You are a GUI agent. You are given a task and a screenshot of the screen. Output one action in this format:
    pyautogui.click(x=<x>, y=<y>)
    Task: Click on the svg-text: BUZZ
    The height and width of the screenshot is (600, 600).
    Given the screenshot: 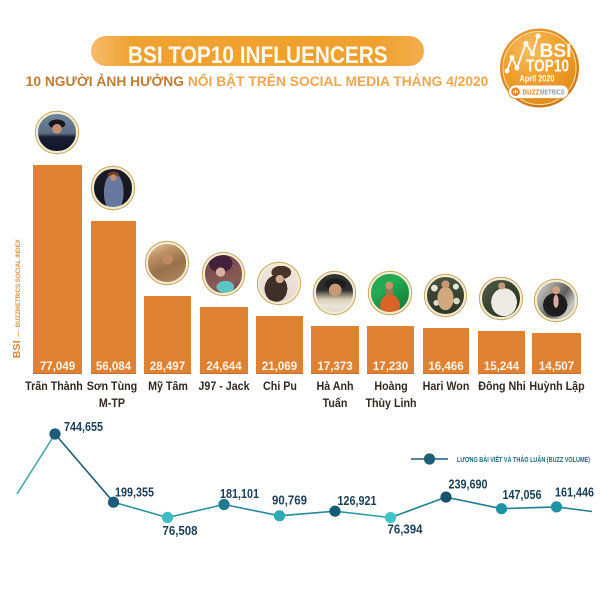 What is the action you would take?
    pyautogui.click(x=531, y=91)
    